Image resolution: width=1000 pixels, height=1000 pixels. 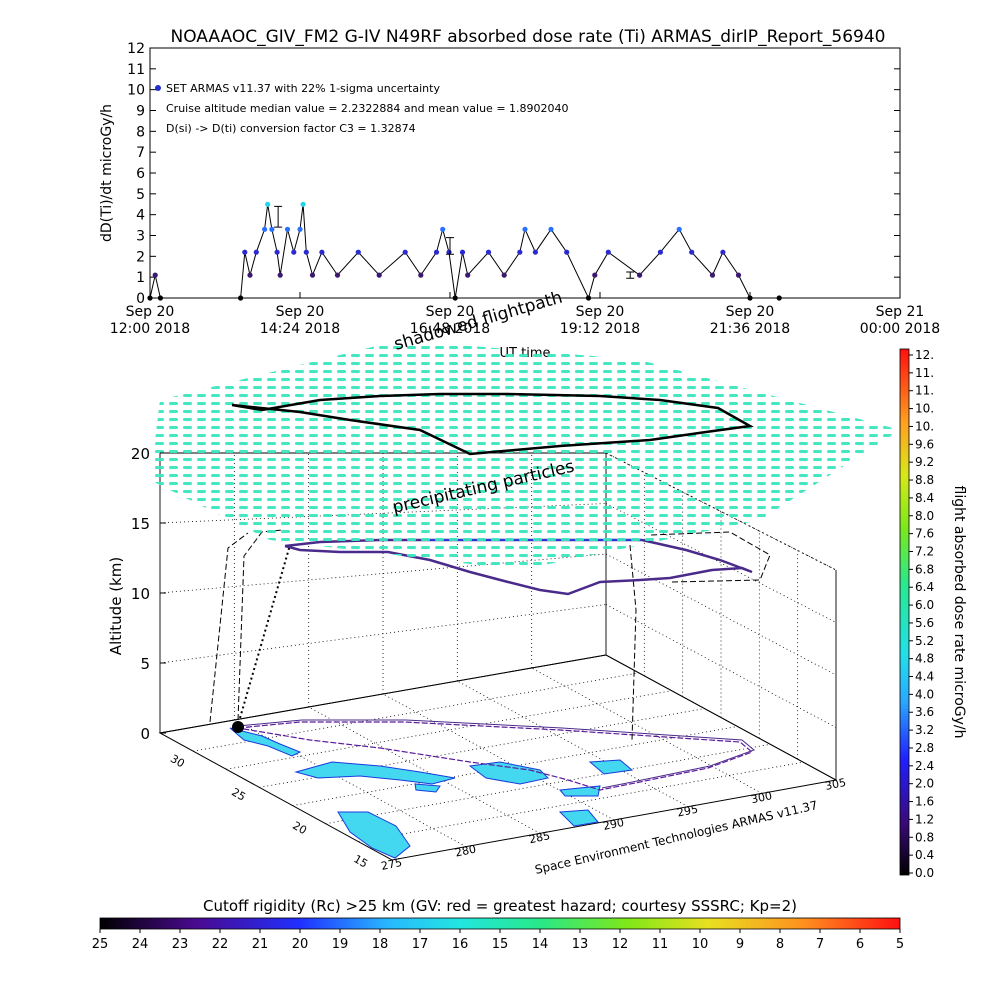 I want to click on top-y-tick-label: 7, so click(x=140, y=153).